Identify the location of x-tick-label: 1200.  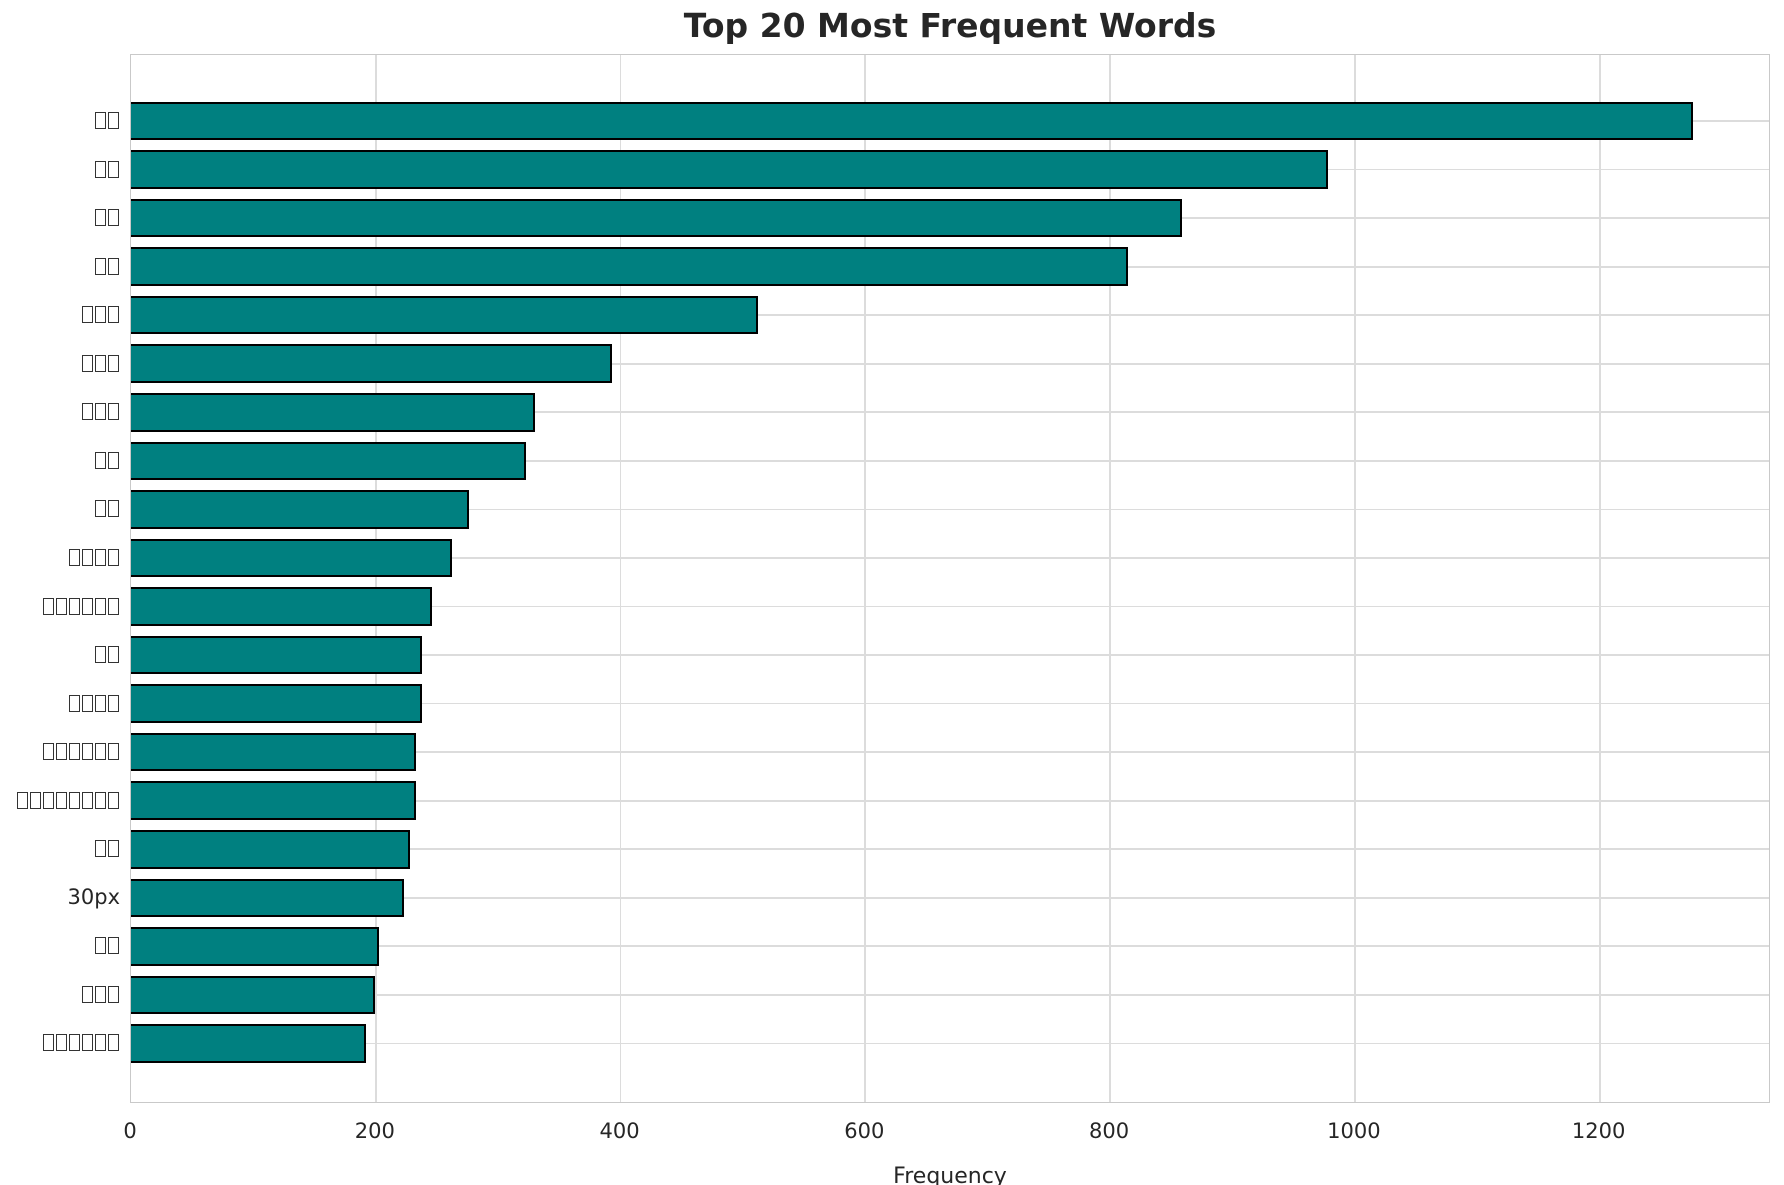
(1598, 1131).